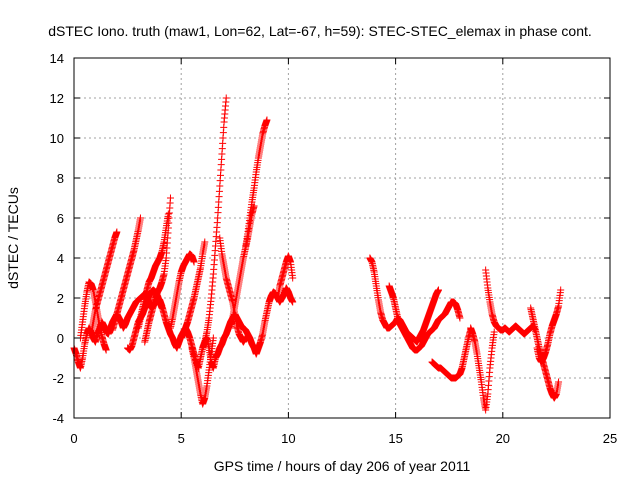 The width and height of the screenshot is (640, 480). I want to click on y-axis-label: dSTEC / TECUs, so click(13, 238).